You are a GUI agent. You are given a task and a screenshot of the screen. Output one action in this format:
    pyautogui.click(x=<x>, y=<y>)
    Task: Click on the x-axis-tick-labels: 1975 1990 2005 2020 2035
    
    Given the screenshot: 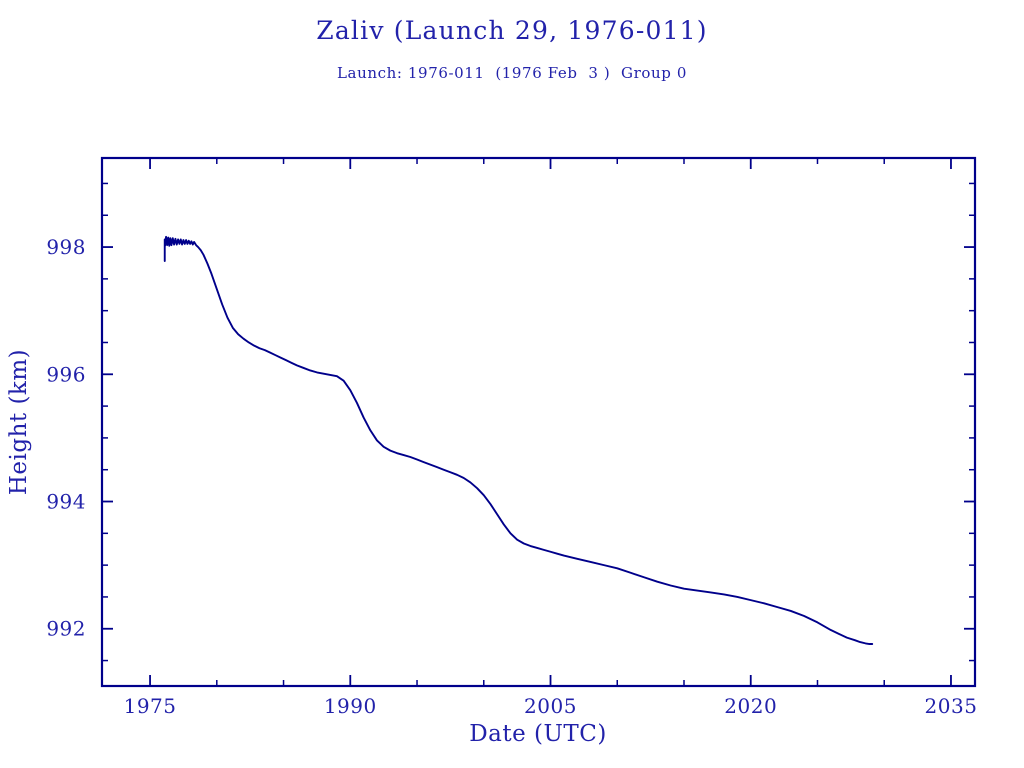 What is the action you would take?
    pyautogui.click(x=551, y=706)
    